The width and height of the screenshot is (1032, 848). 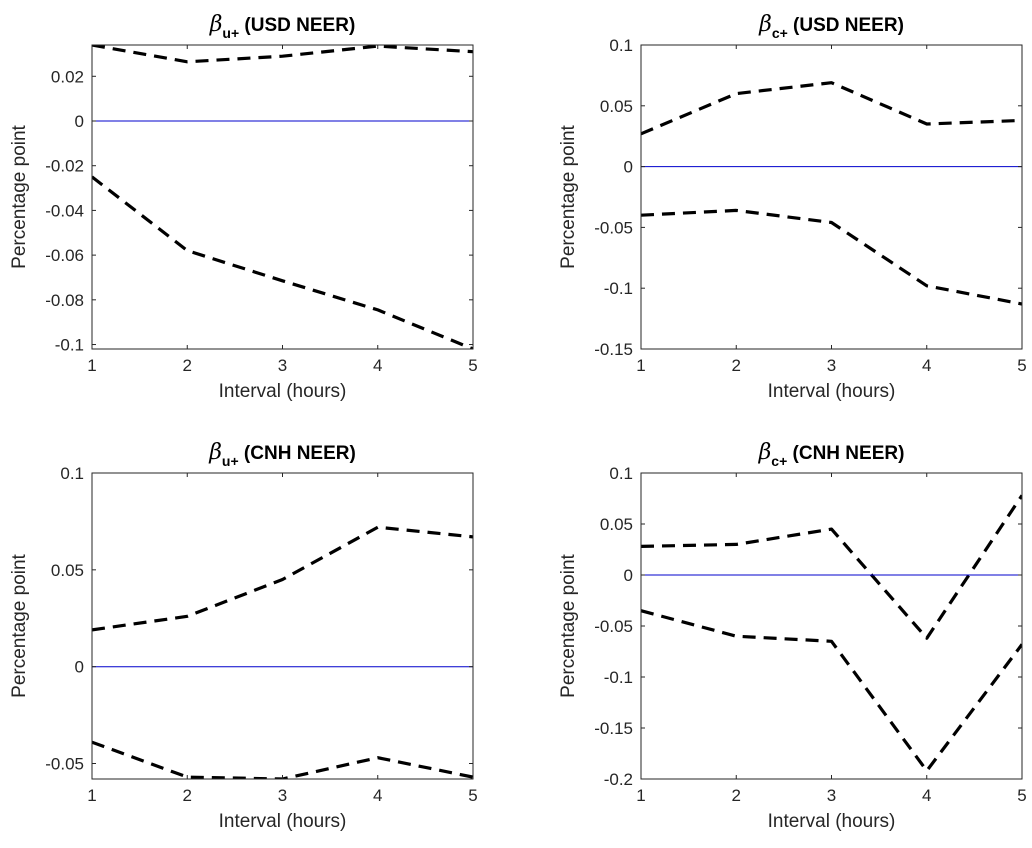 What do you see at coordinates (618, 779) in the screenshot?
I see `y-tick-label: -0.2` at bounding box center [618, 779].